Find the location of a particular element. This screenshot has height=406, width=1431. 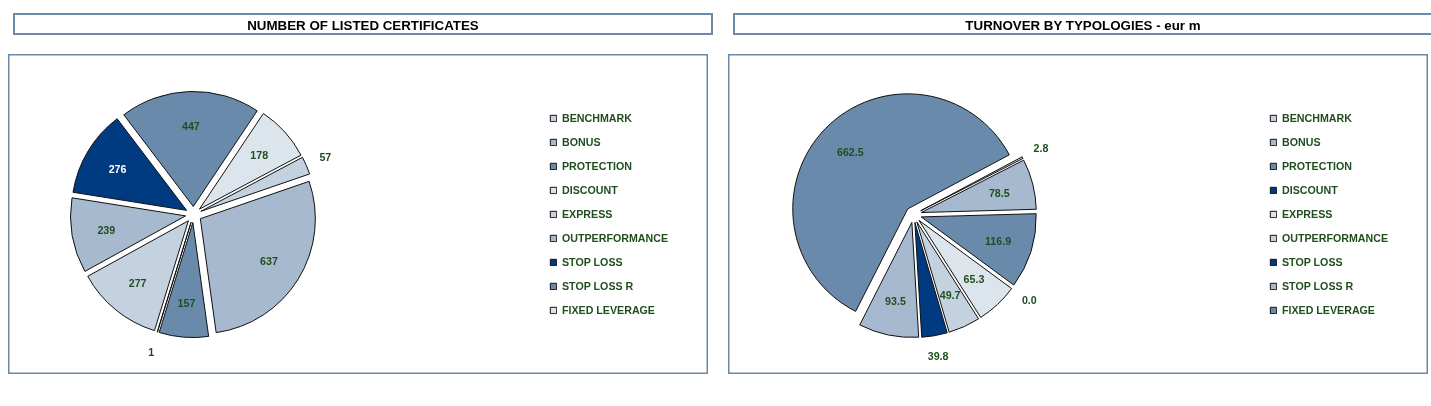

text: 0.0 is located at coordinates (1029, 299).